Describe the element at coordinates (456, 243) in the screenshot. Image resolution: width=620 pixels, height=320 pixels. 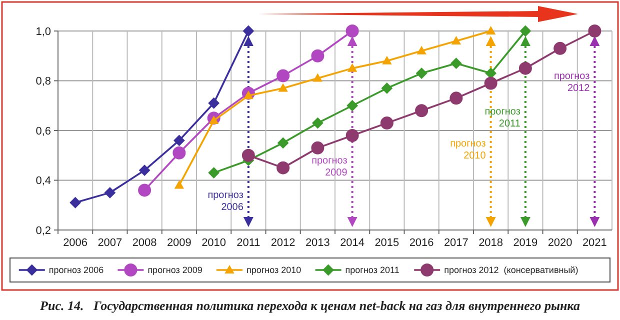
I see `x-tick-label: 2017` at that location.